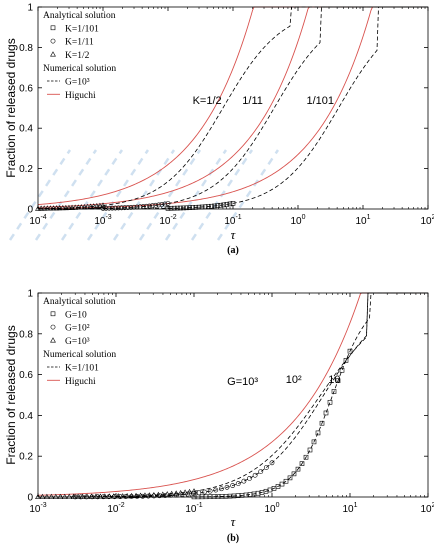 The image size is (434, 550). Describe the element at coordinates (79, 355) in the screenshot. I see `legend-entry: Numerical solution` at that location.